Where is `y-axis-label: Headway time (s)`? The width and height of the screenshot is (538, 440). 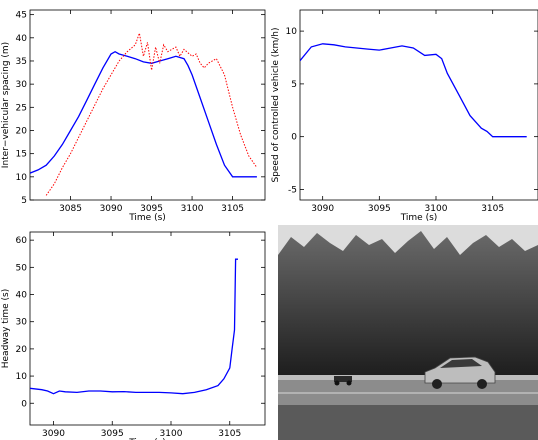
y-axis-label: Headway time (s) is located at coordinates (6, 329).